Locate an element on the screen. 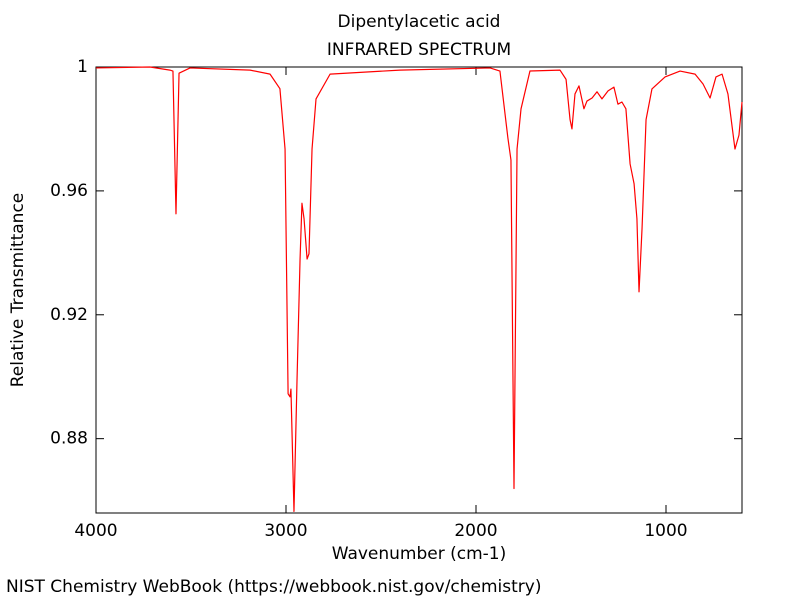  x-axis-label: Wavenumber (cm-1) is located at coordinates (419, 554).